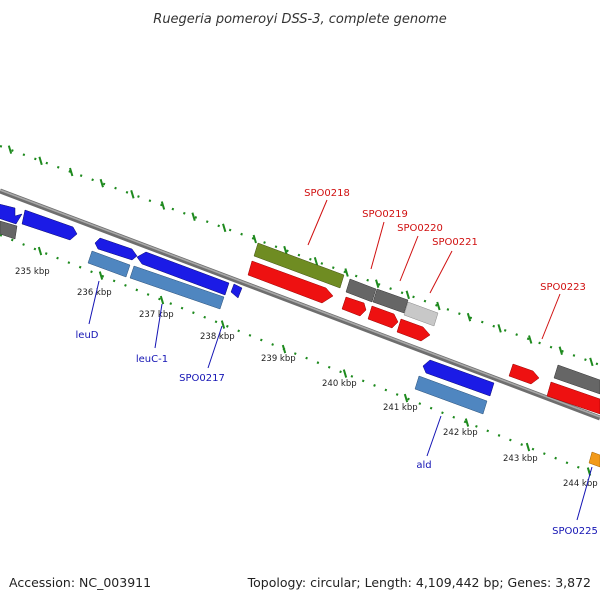  I want to click on forward-gene-labels: SPO0218 SPO0219 SPO0220 SPO0221 SPO0223, so click(445, 264).